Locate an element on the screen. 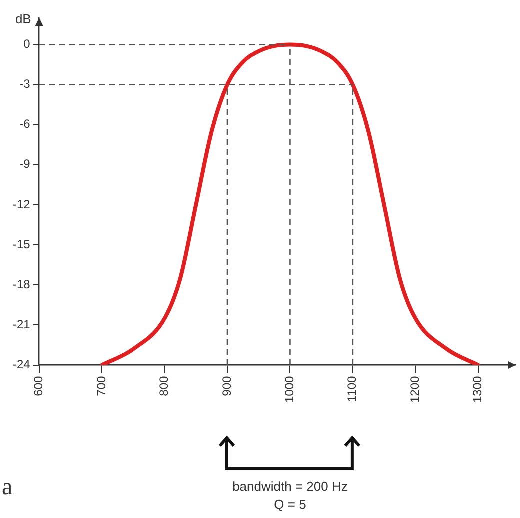 The width and height of the screenshot is (520, 518). text: bandwidth = 200 Hz is located at coordinates (290, 486).